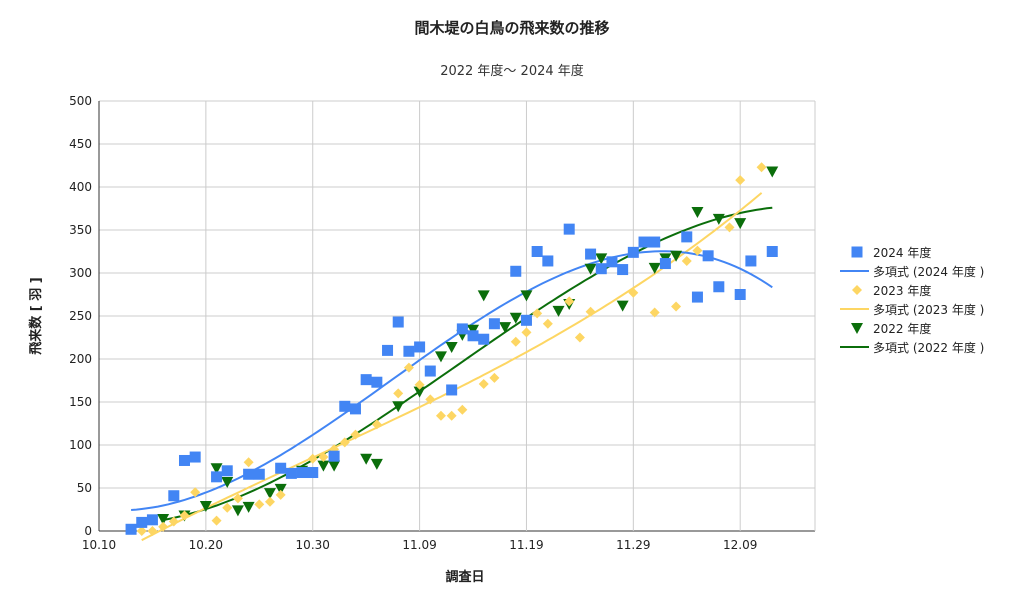 The height and width of the screenshot is (602, 1024). Describe the element at coordinates (80, 316) in the screenshot. I see `y-tick-label: 250` at that location.